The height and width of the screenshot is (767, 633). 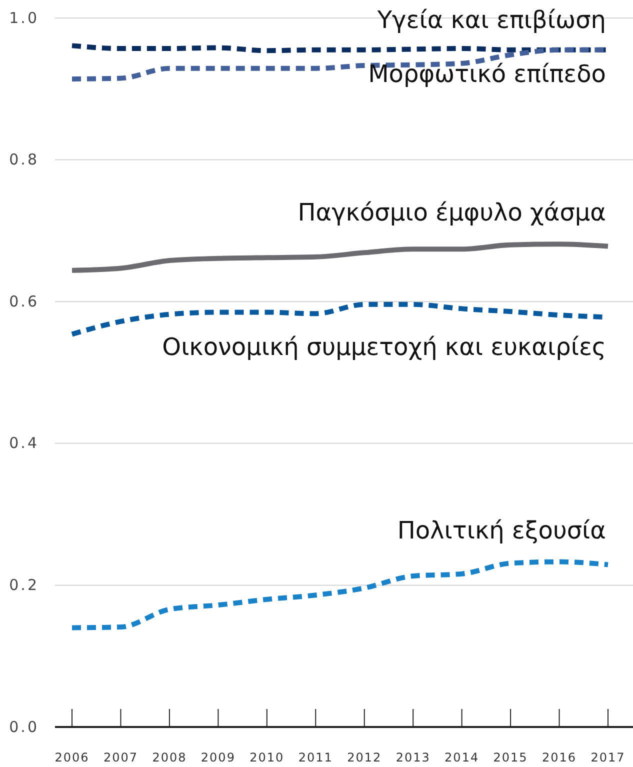 What do you see at coordinates (120, 757) in the screenshot?
I see `x-tick-label: 2007` at bounding box center [120, 757].